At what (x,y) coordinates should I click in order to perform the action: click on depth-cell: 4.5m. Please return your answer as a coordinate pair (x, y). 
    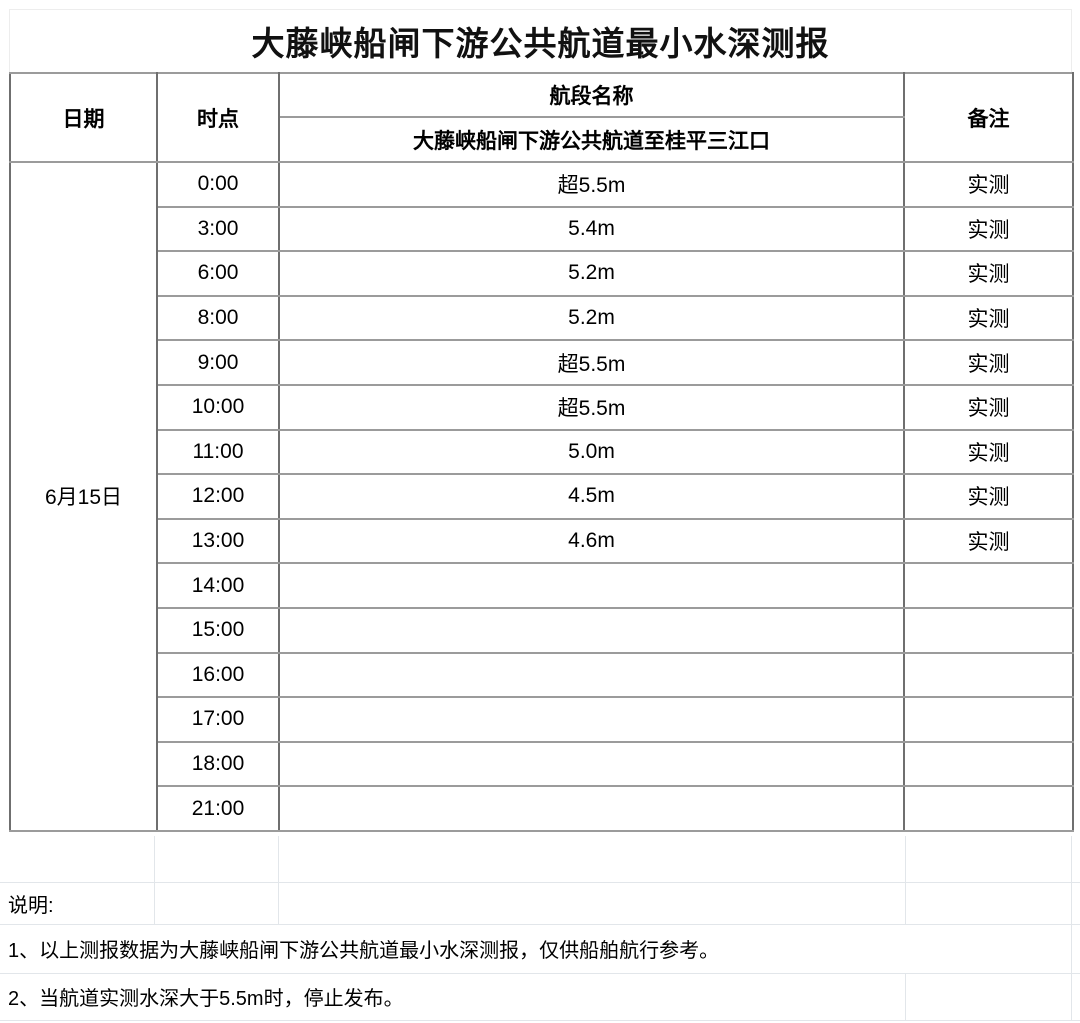
    Looking at the image, I should click on (591, 496).